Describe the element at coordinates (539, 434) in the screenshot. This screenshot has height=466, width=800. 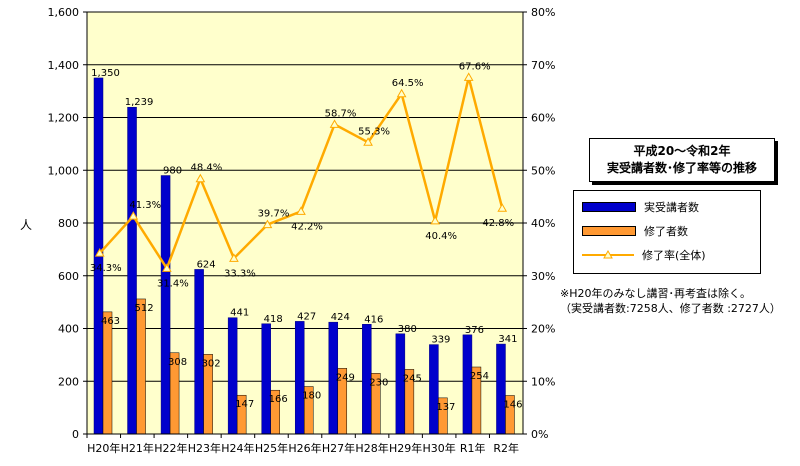
I see `right-tick-label: 0%` at that location.